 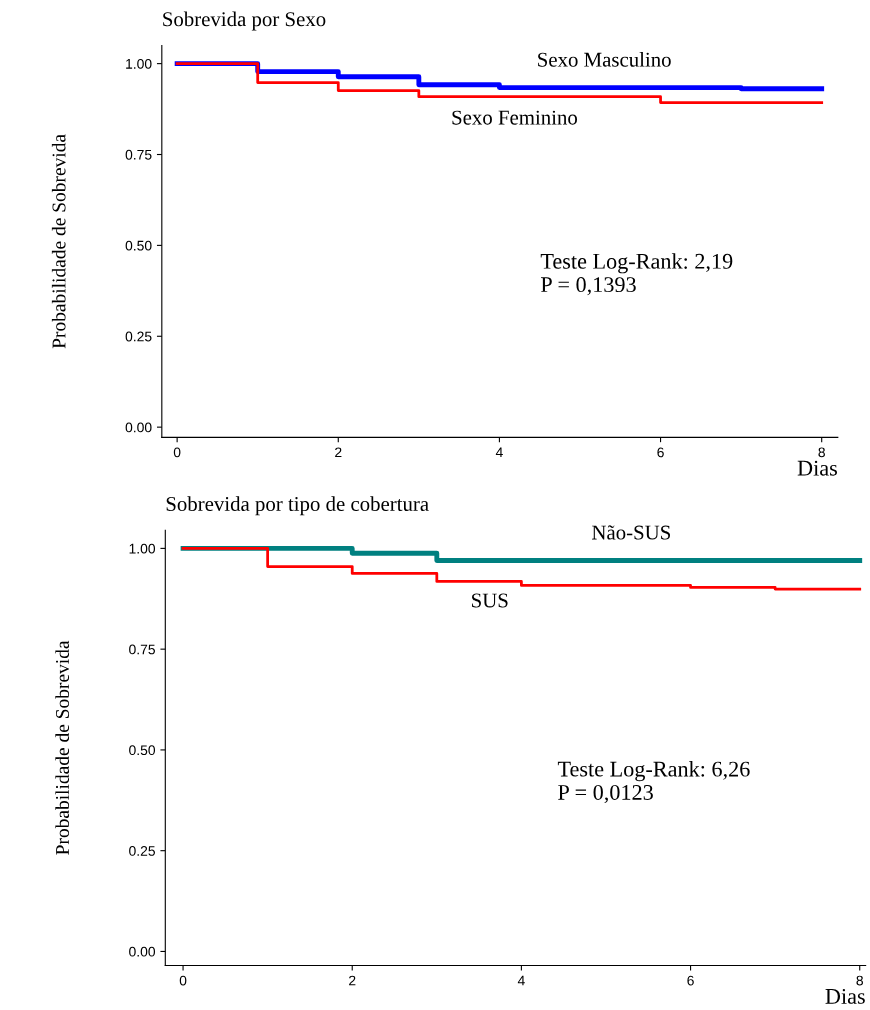 I want to click on annotation: Teste Log-Rank: 2,19 P = 0,1393, so click(x=636, y=274).